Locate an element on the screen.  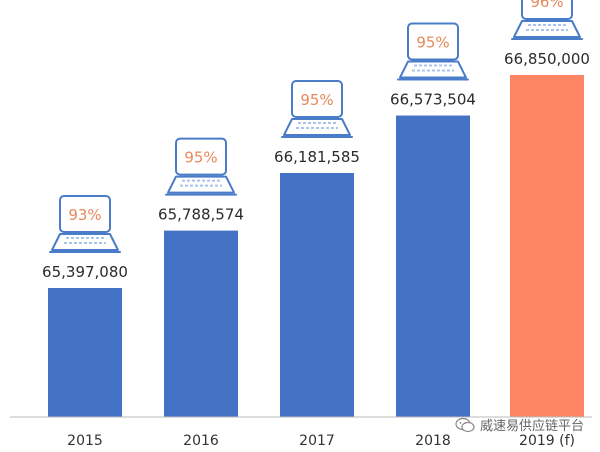
wechat-icon is located at coordinates (465, 424).